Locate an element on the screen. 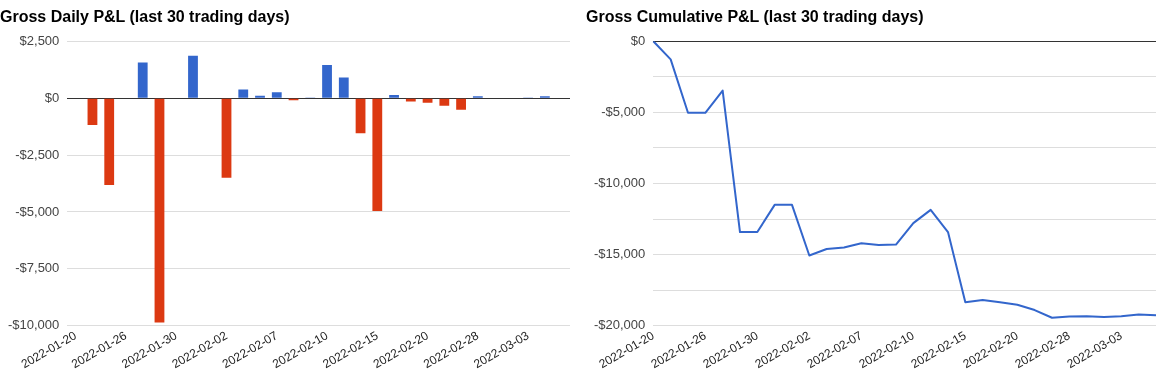 The image size is (1172, 375). y-tick-label: $2,500 is located at coordinates (39, 40).